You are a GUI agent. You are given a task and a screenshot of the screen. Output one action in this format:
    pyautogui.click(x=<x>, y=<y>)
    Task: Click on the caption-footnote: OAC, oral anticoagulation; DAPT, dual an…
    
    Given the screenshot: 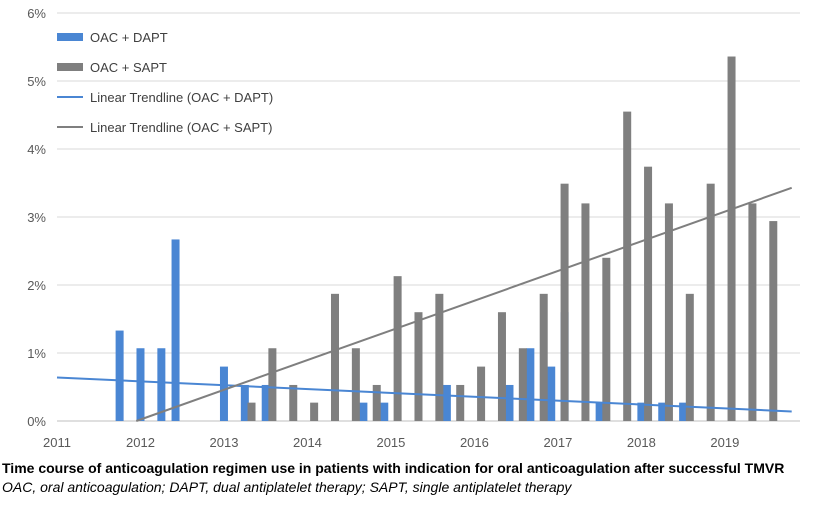 What is the action you would take?
    pyautogui.click(x=287, y=487)
    